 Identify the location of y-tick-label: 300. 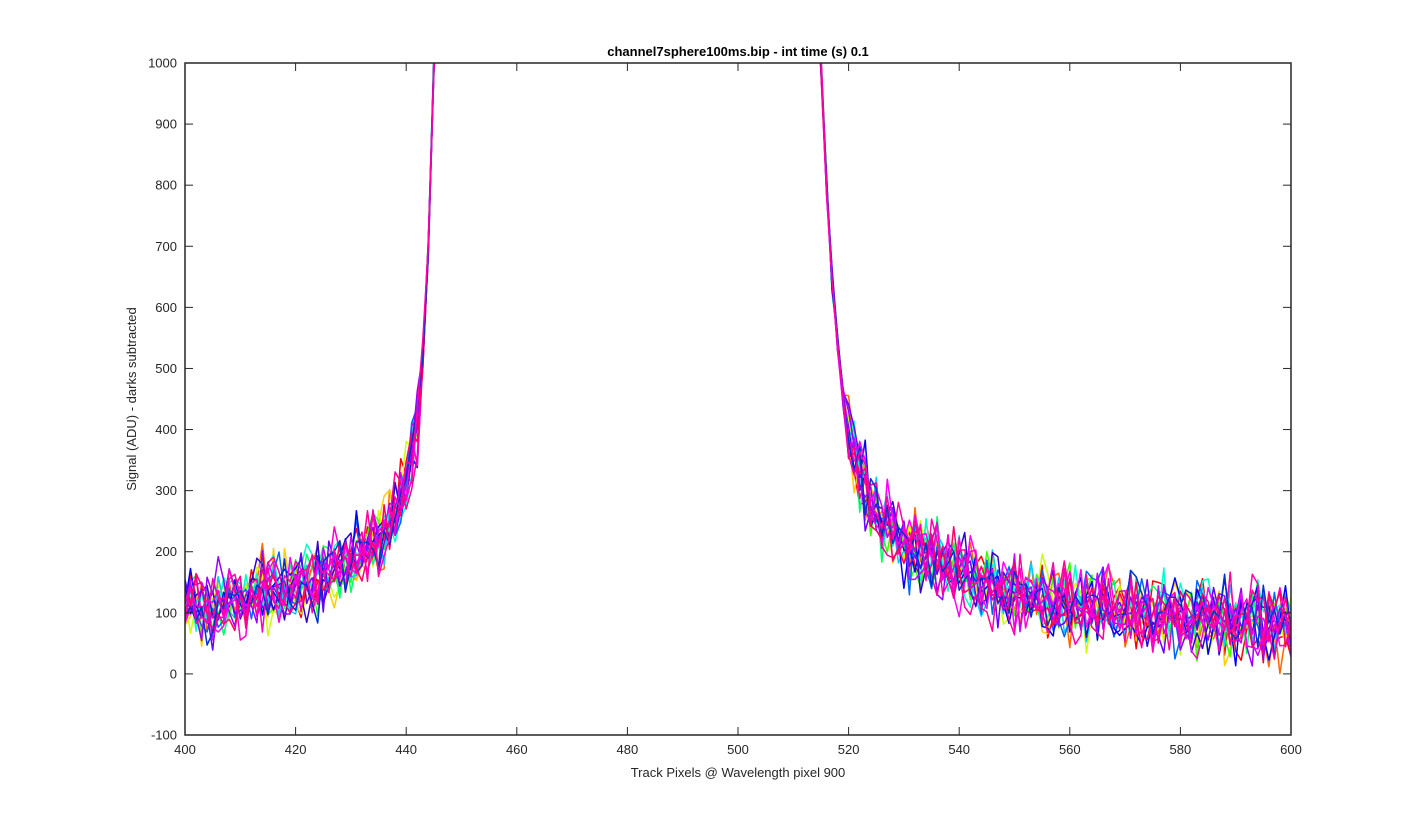
(166, 490).